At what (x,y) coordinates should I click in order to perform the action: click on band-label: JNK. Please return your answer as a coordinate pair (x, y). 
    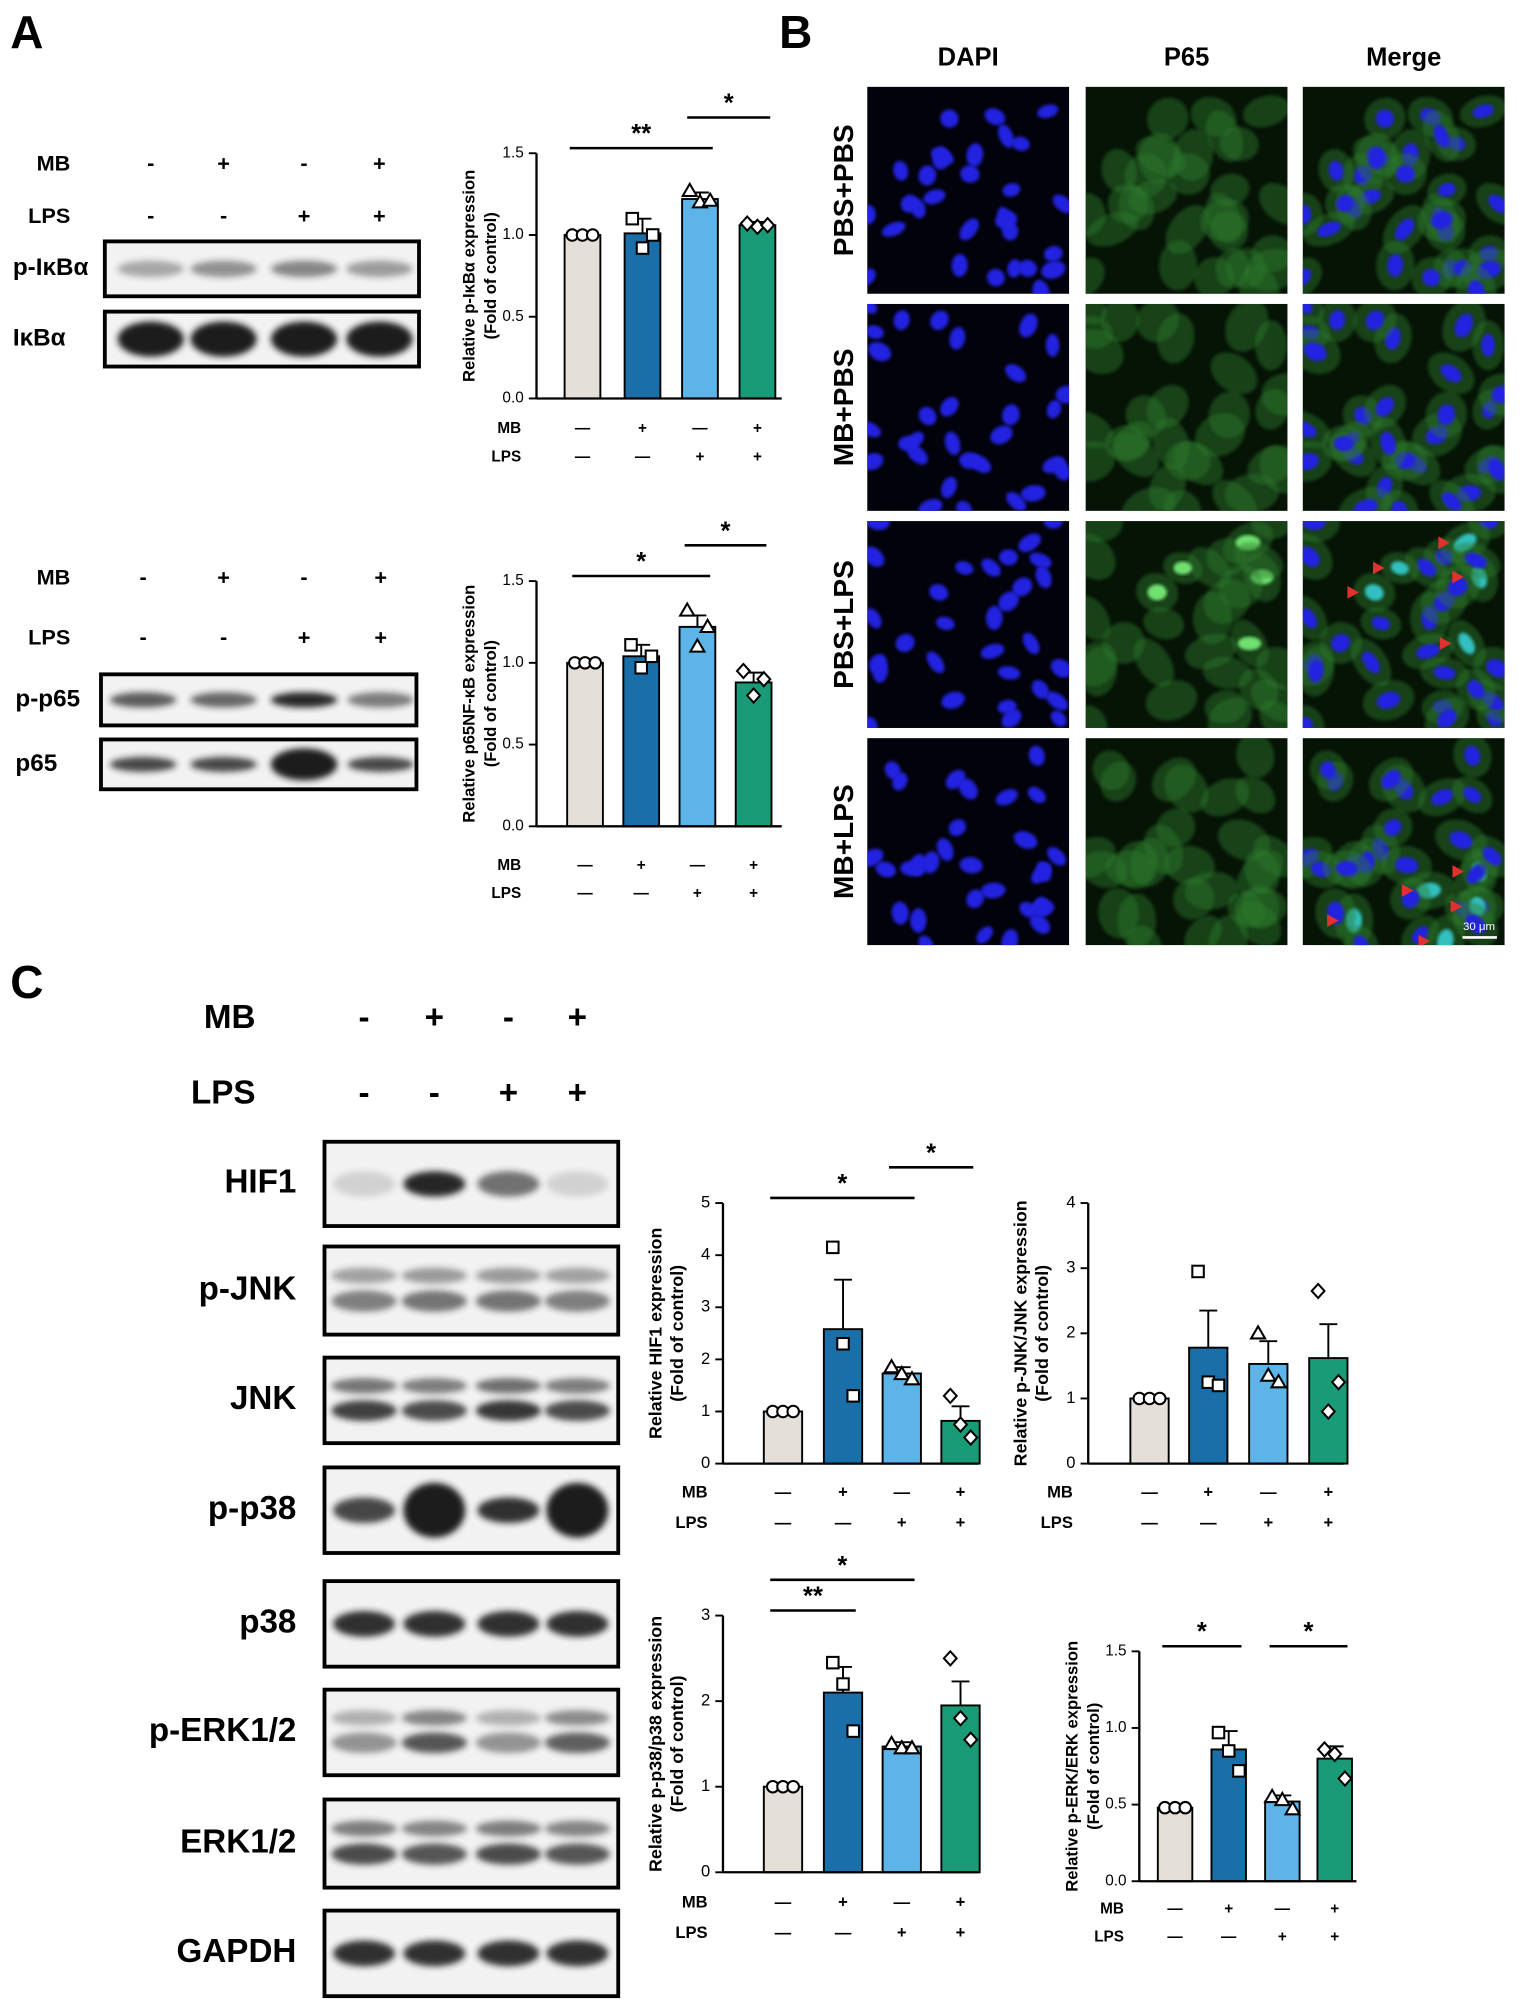
    Looking at the image, I should click on (263, 1398).